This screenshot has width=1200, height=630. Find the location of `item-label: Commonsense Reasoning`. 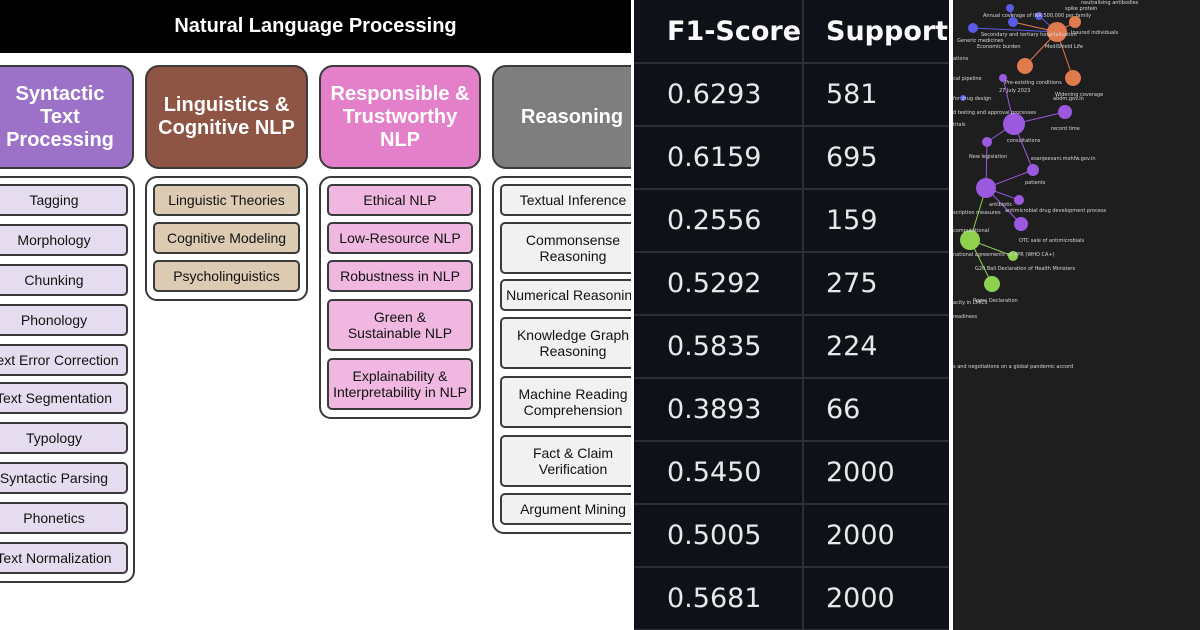

item-label: Commonsense Reasoning is located at coordinates (573, 248).